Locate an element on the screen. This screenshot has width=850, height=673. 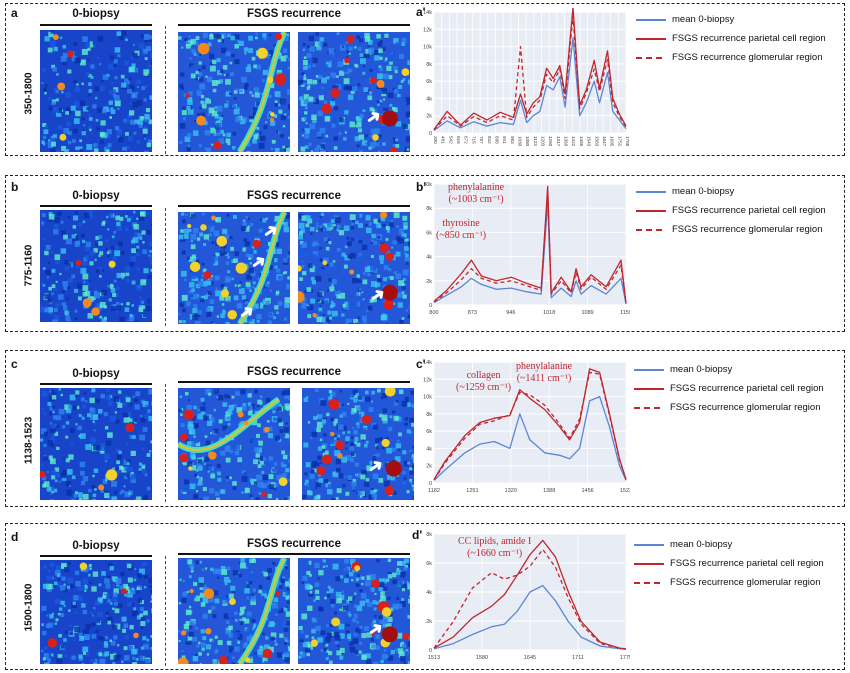
wavenumber-range-label: 350-1800 is located at coordinates (29, 93).